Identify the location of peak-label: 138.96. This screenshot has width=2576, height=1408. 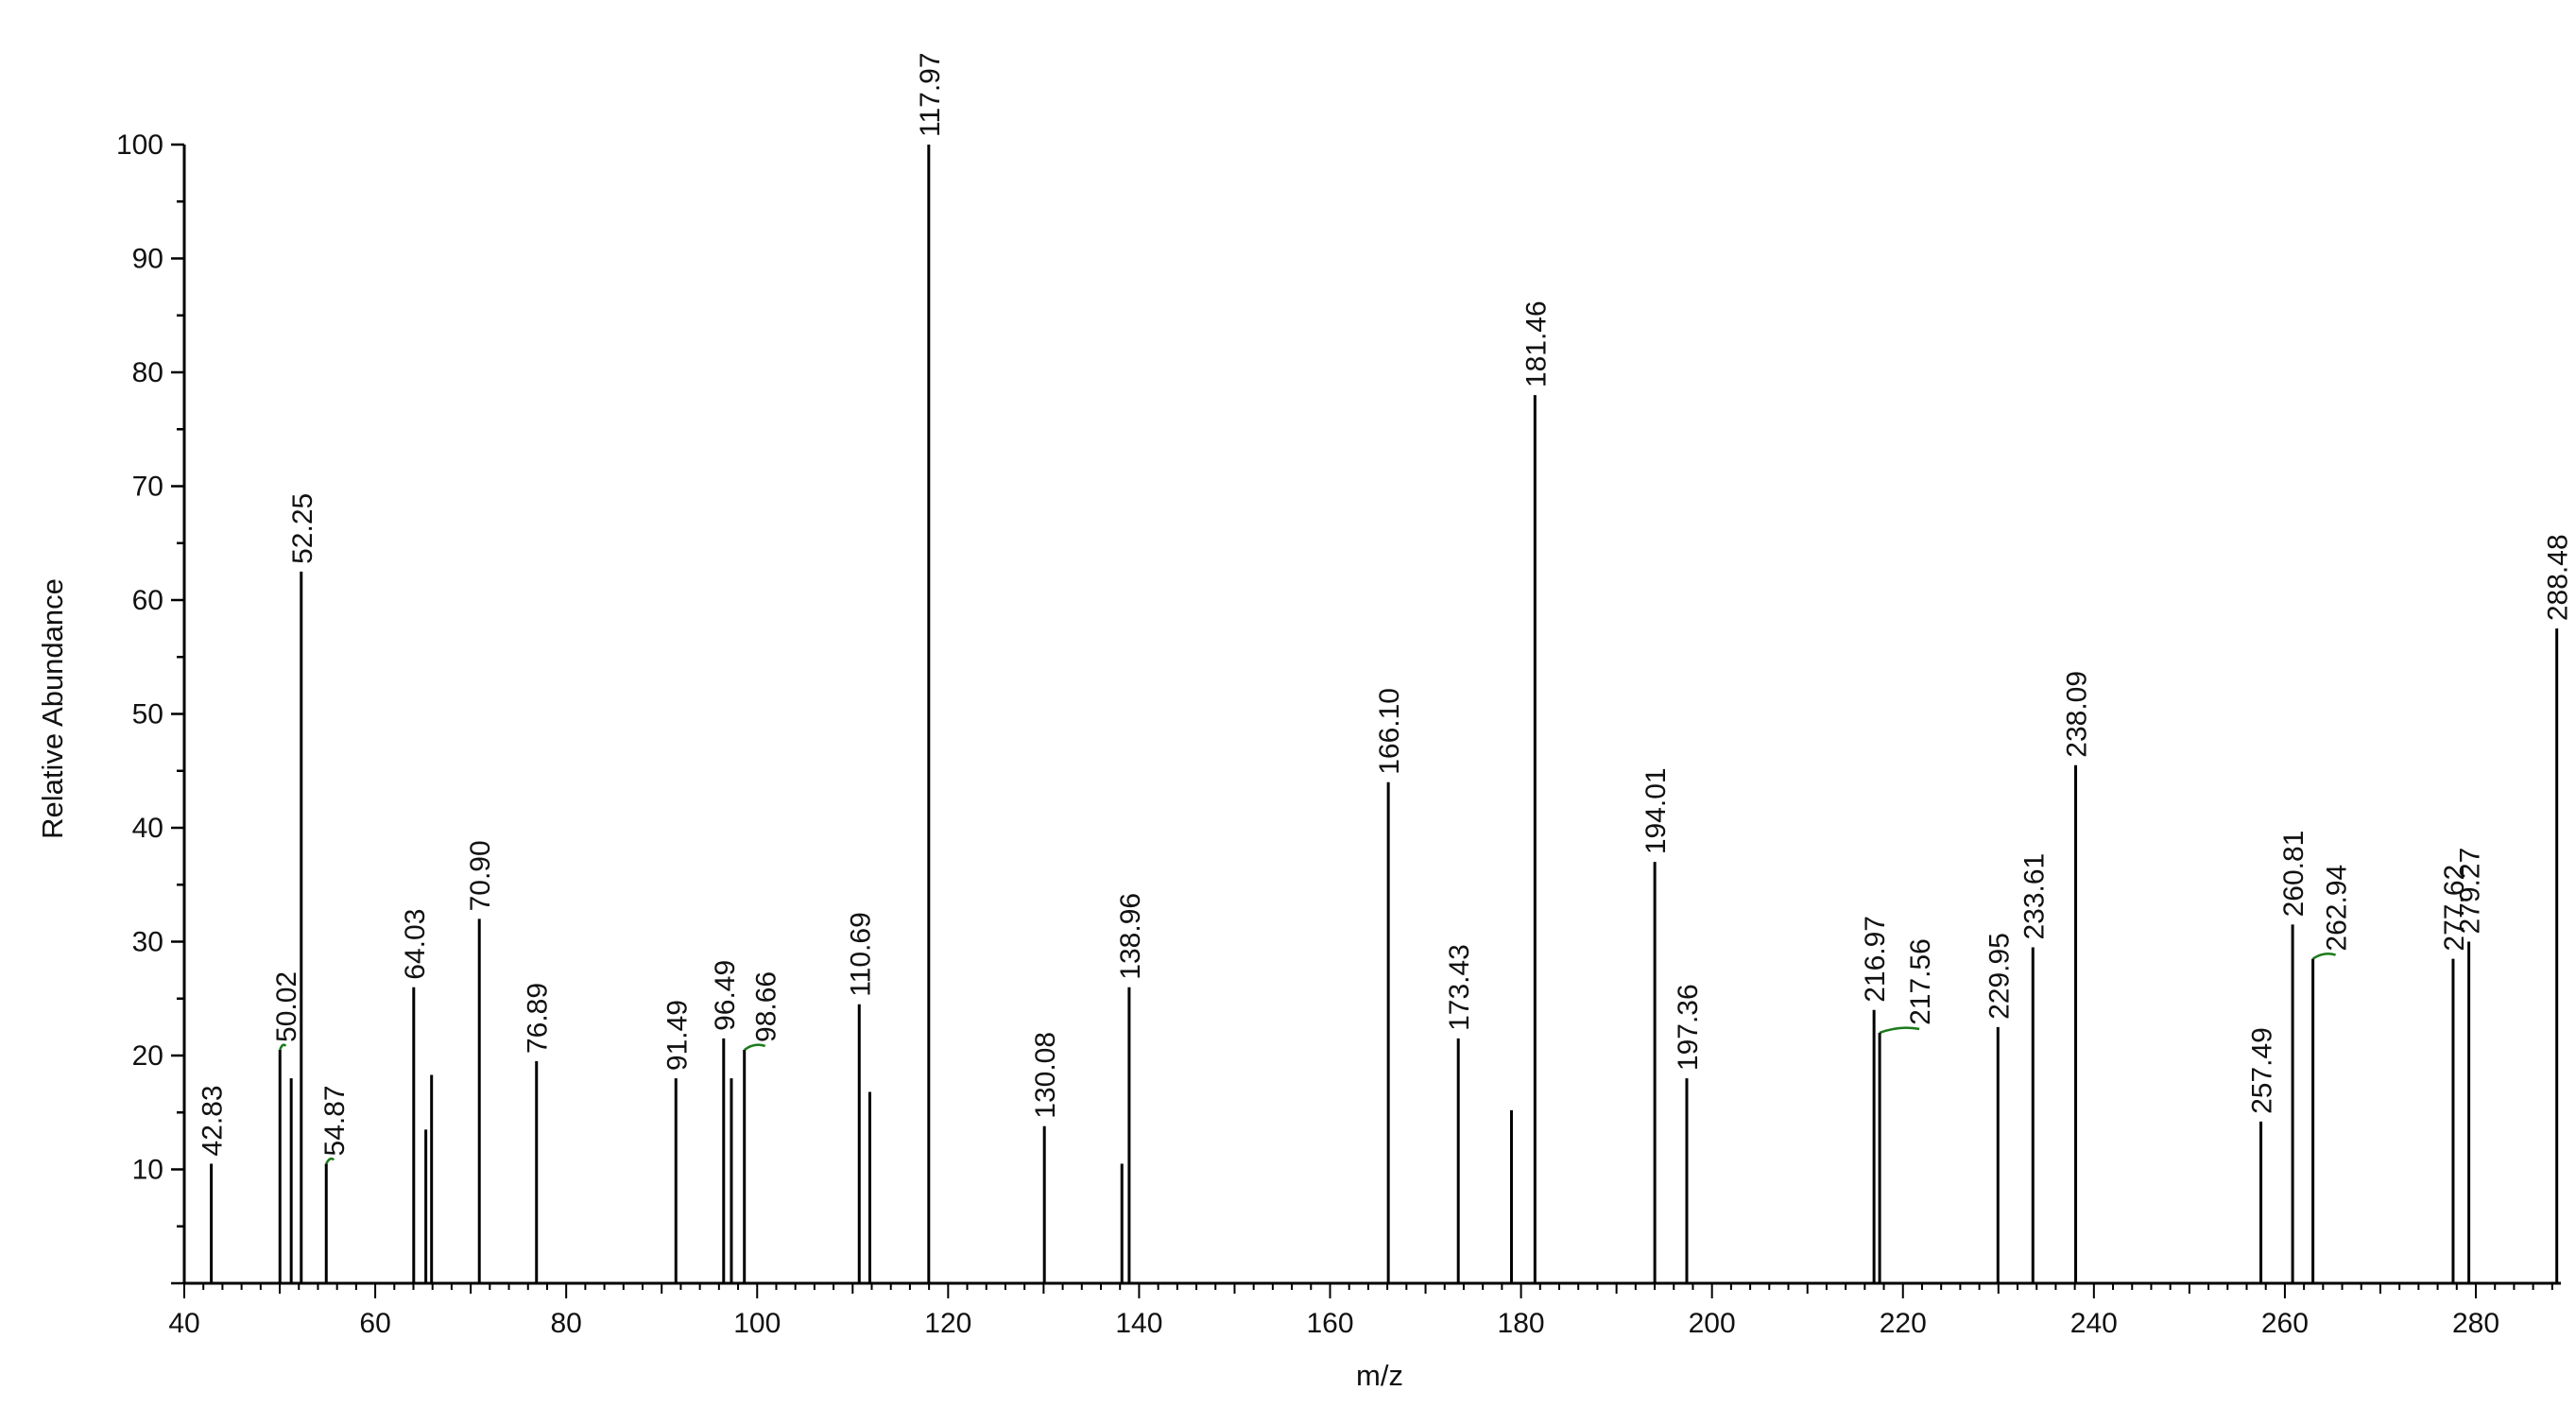
(1130, 936).